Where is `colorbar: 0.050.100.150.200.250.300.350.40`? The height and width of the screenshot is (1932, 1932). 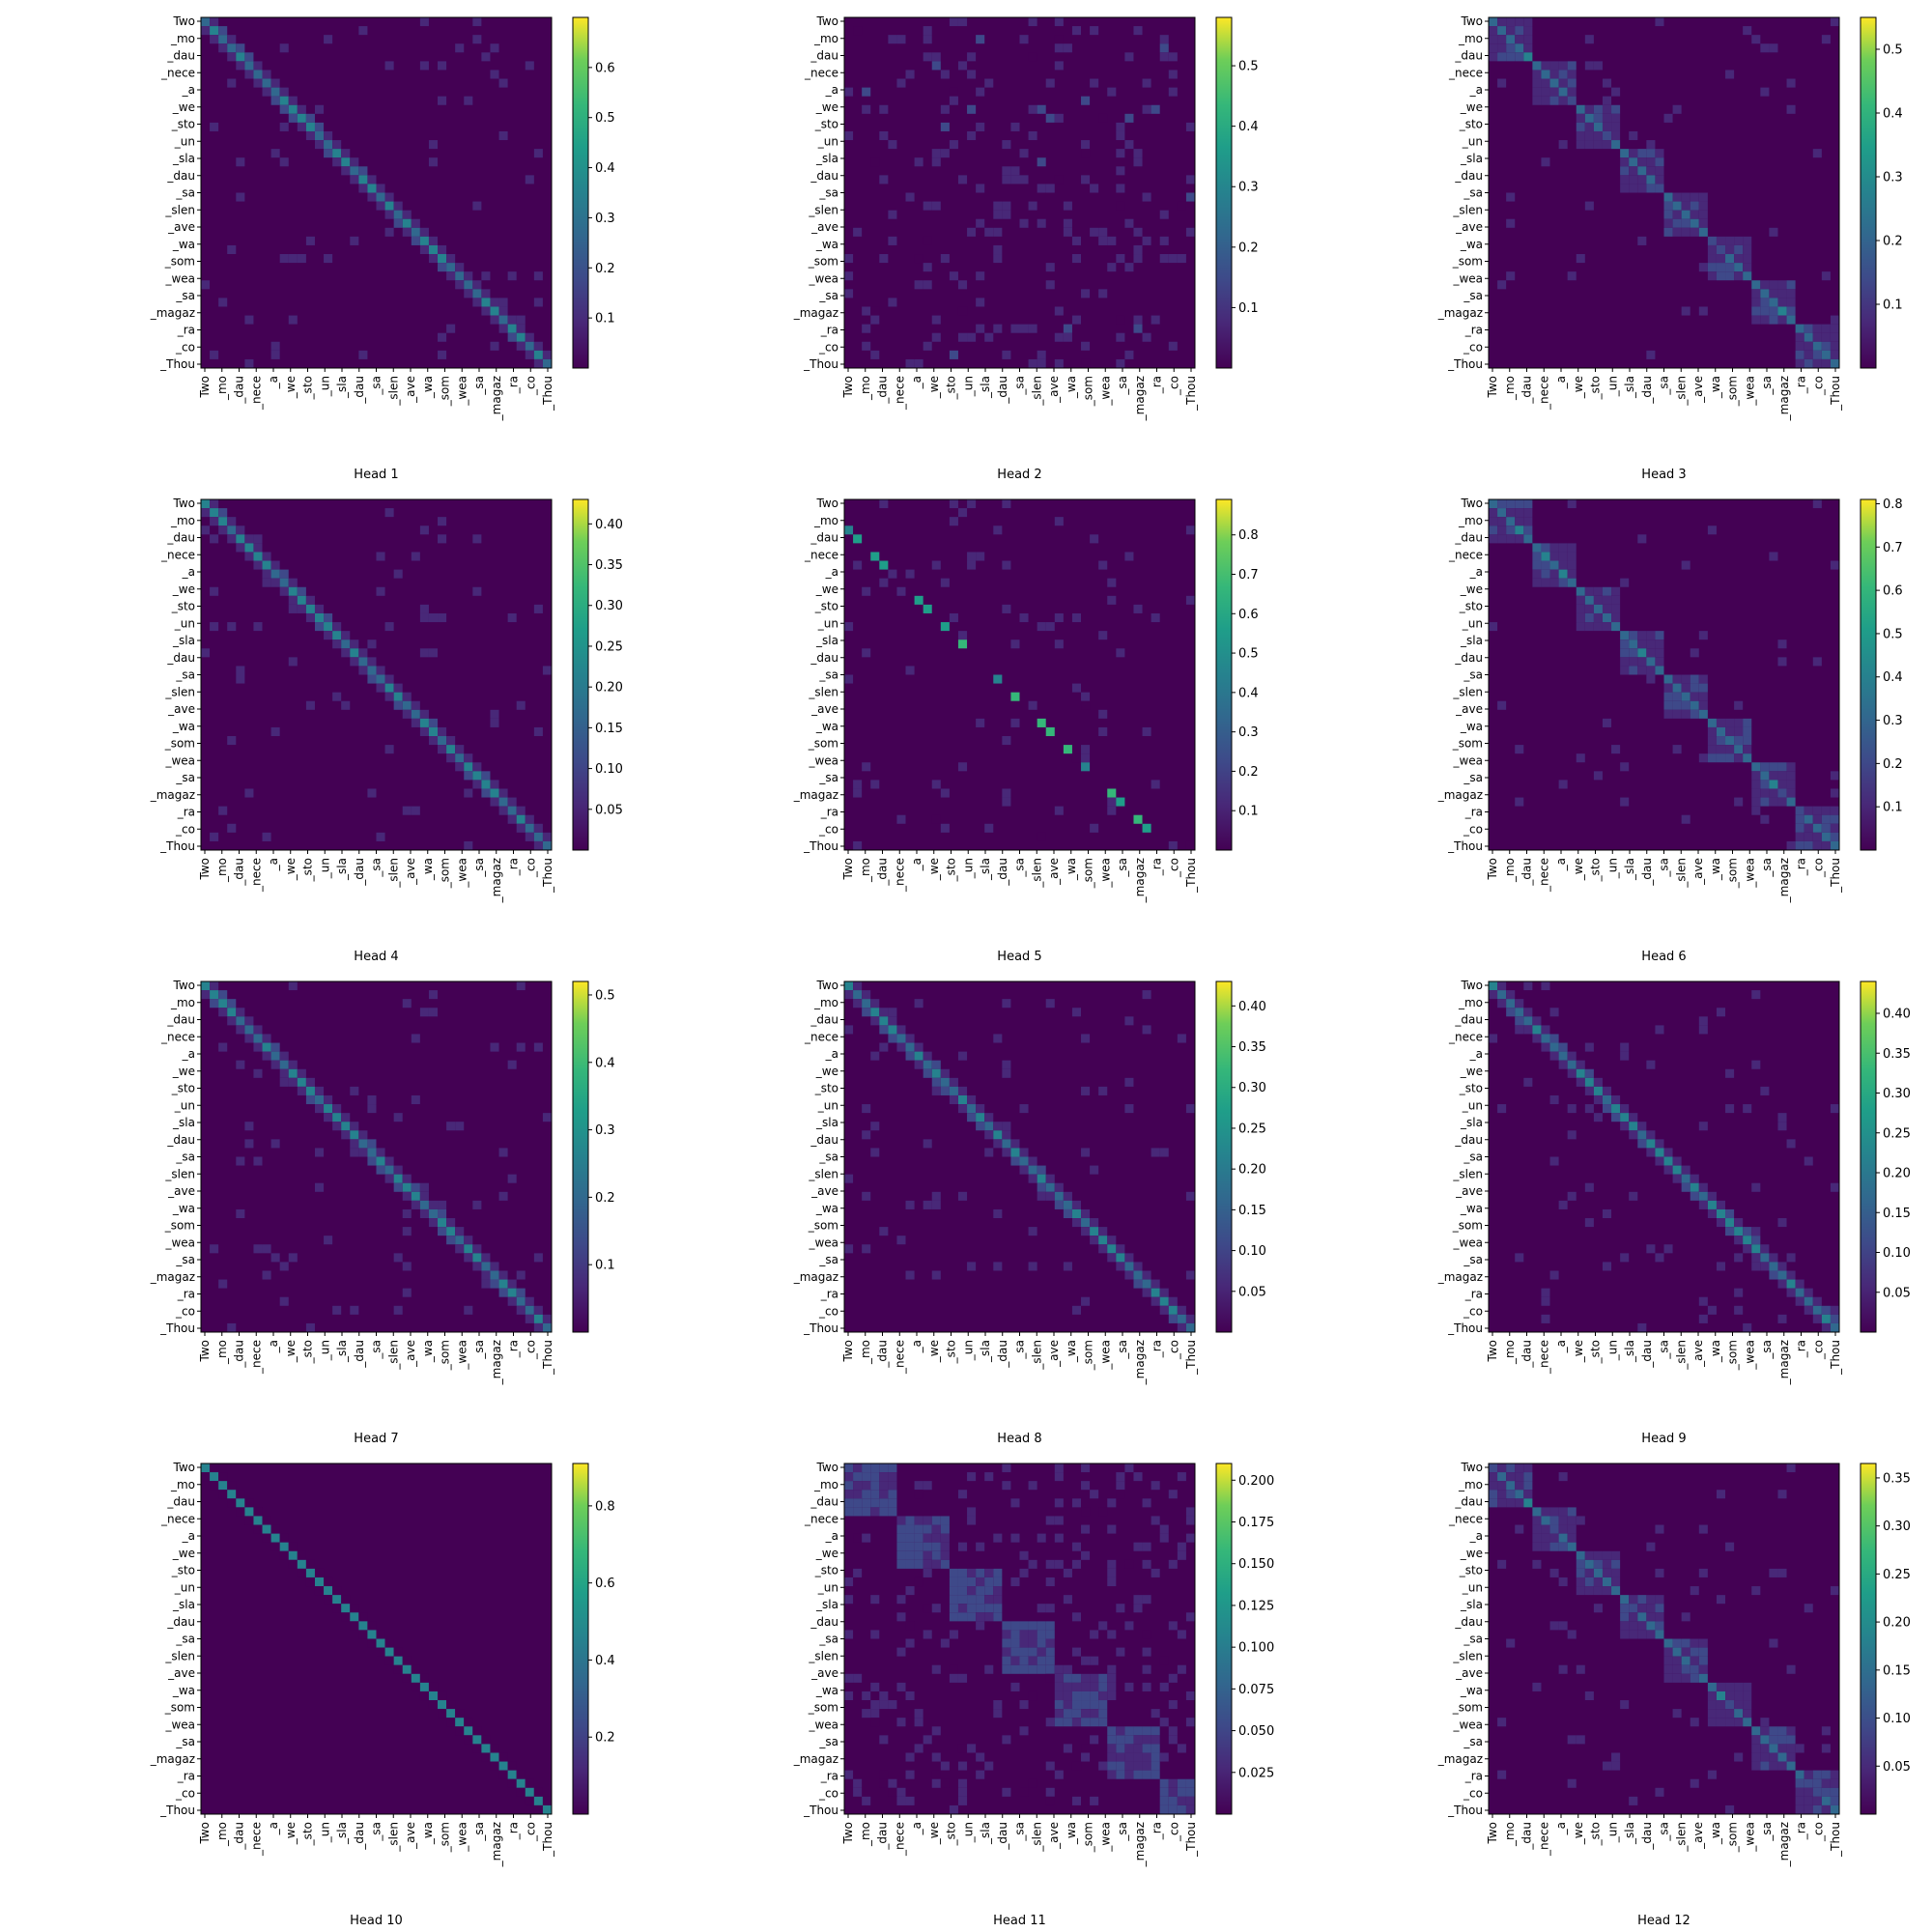 colorbar: 0.050.100.150.200.250.300.350.40 is located at coordinates (597, 674).